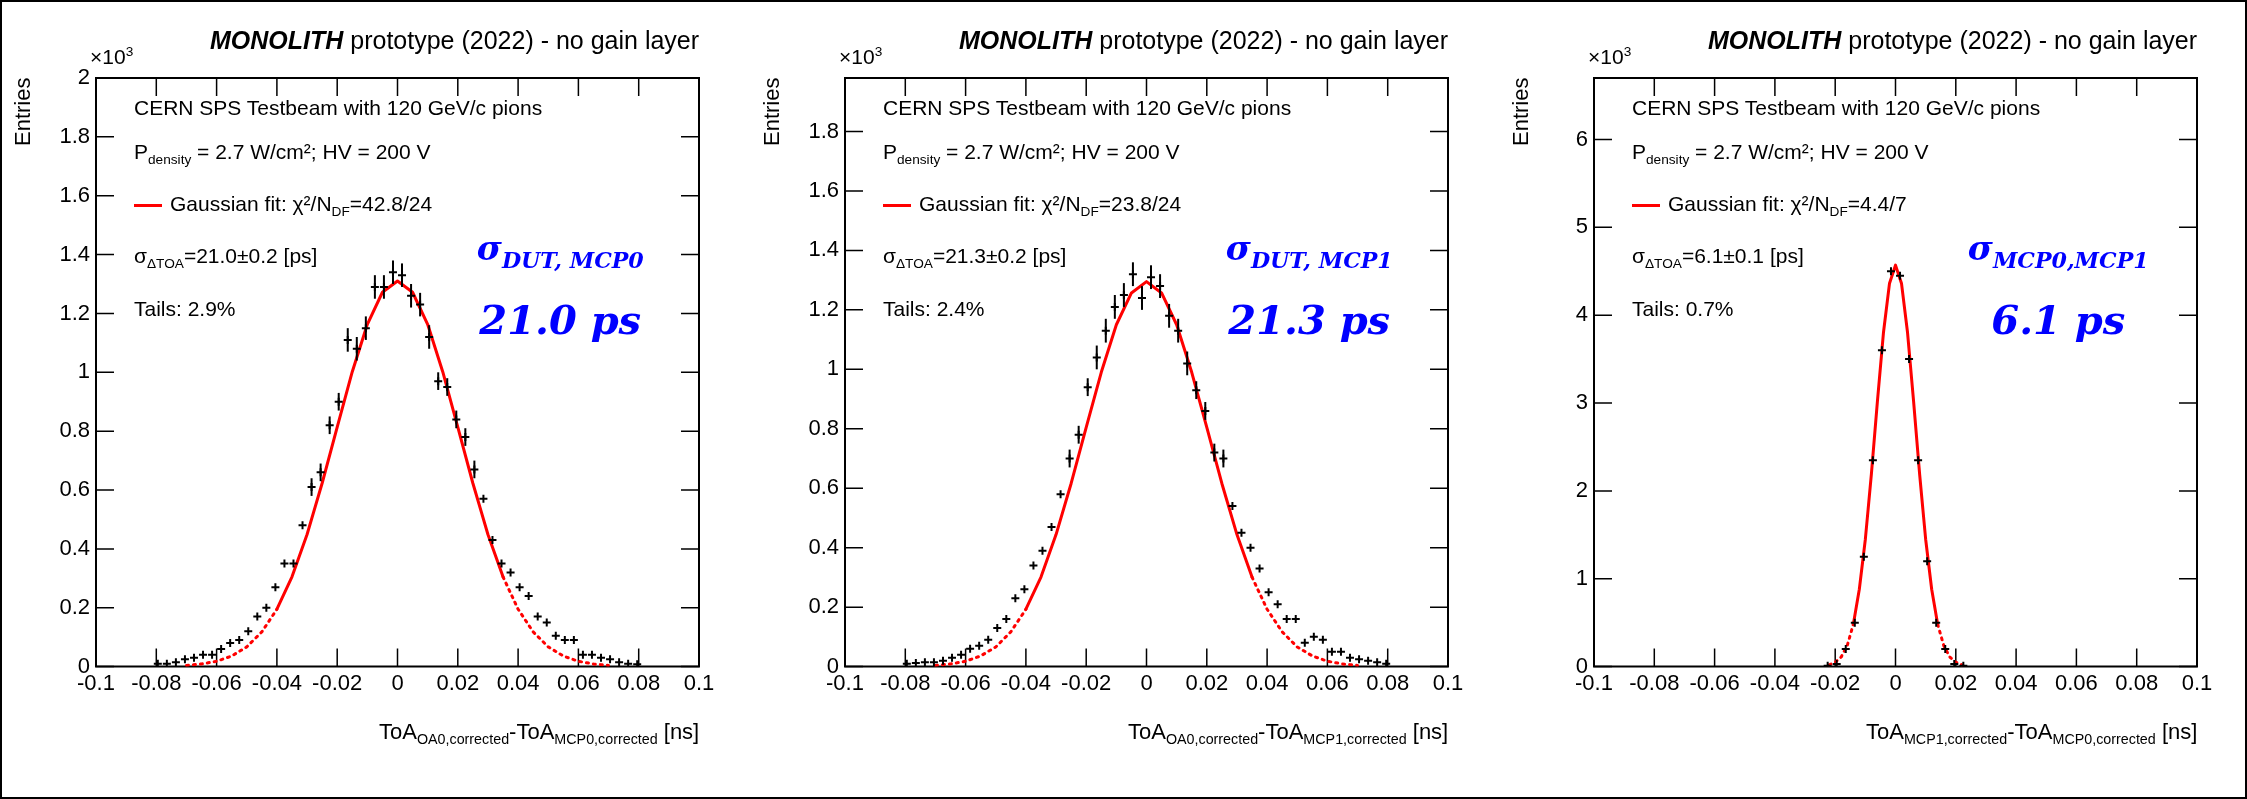  I want to click on annotation: σ$_{ΔTOA}$=21.3±0.2 [ps], so click(975, 258).